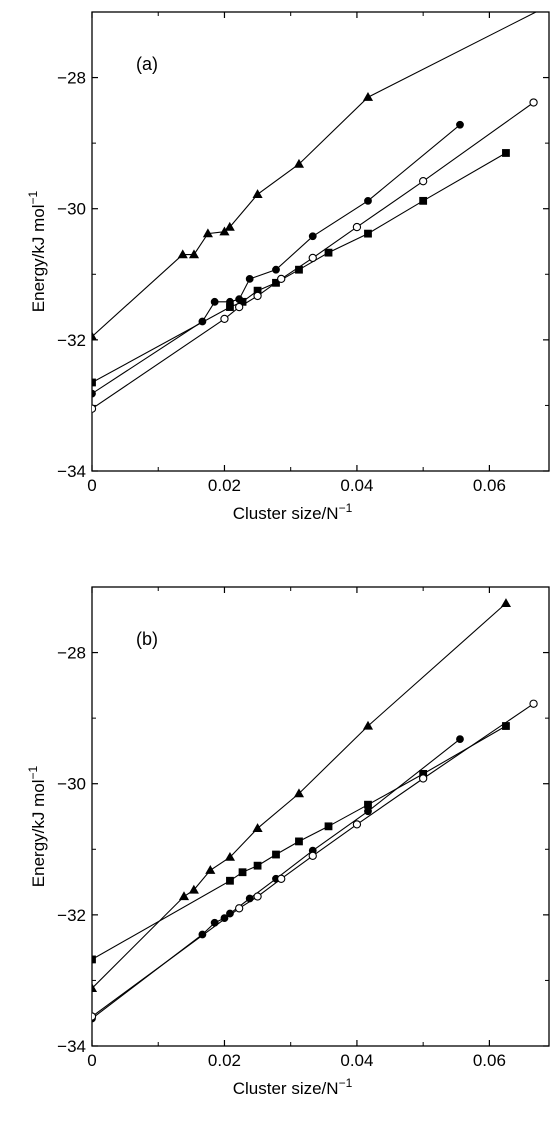 The height and width of the screenshot is (1121, 552). What do you see at coordinates (147, 64) in the screenshot?
I see `panel-label: (a)` at bounding box center [147, 64].